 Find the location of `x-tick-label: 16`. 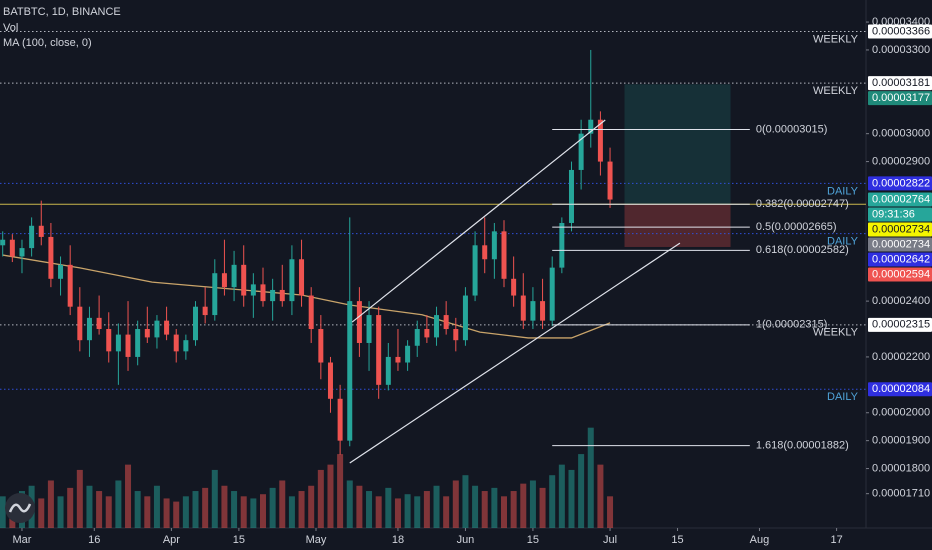

x-tick-label: 16 is located at coordinates (94, 540).